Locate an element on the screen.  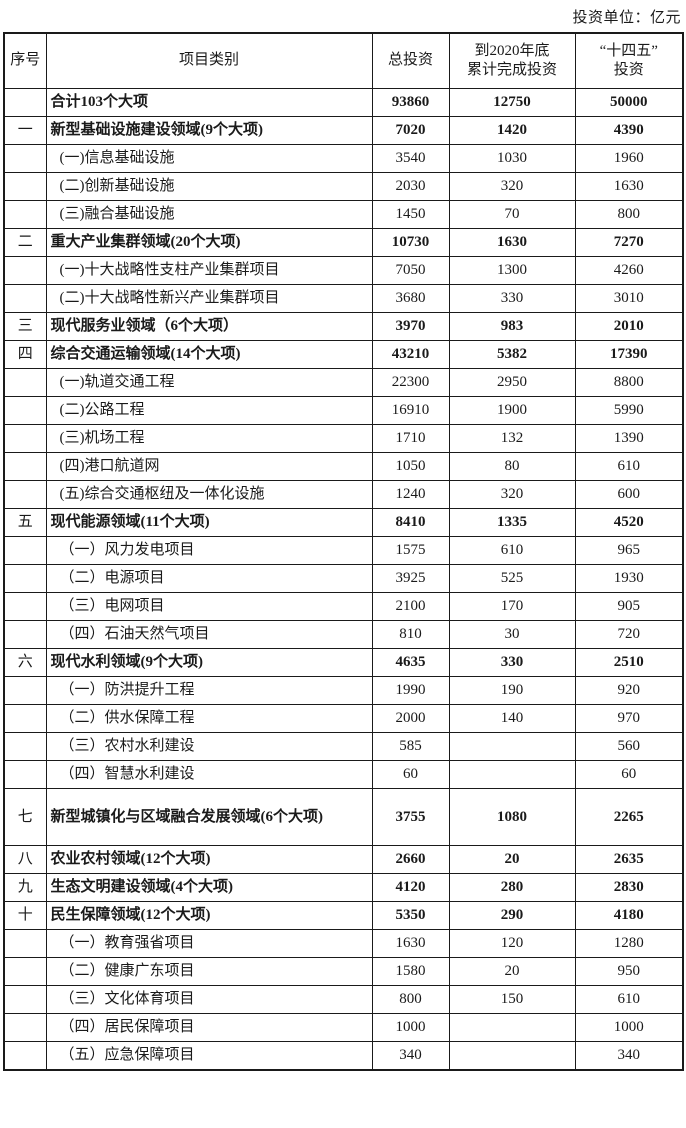
cell-plan: 2830 is located at coordinates (629, 887).